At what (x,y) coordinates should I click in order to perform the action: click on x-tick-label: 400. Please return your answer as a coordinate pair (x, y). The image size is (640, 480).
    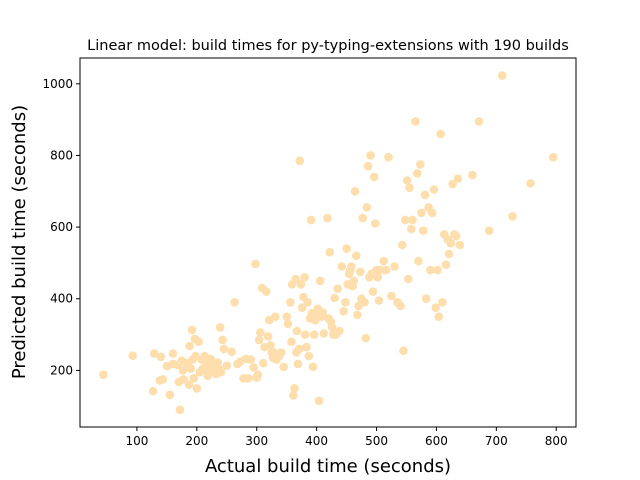
    Looking at the image, I should click on (316, 441).